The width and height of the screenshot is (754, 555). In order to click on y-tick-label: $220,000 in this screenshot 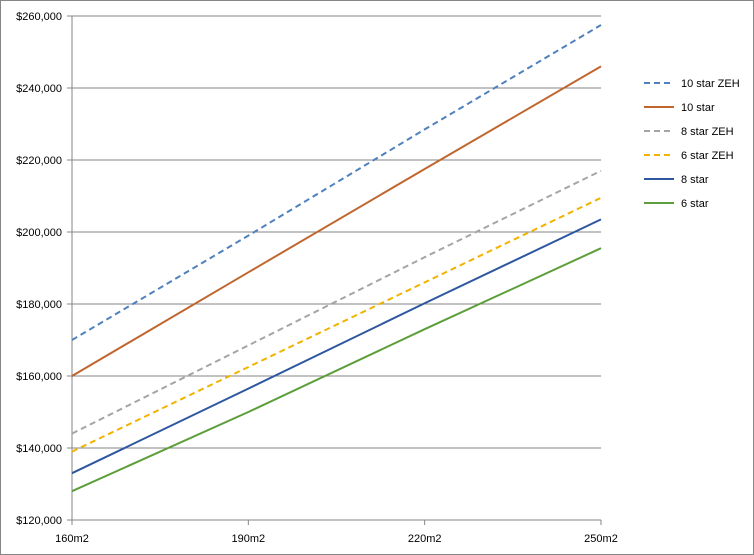, I will do `click(39, 161)`.